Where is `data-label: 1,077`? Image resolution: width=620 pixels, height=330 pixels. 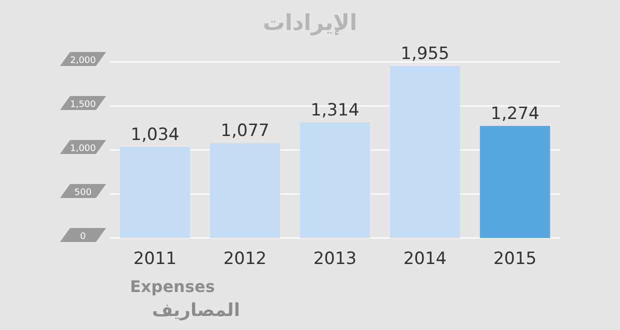
data-label: 1,077 is located at coordinates (245, 131).